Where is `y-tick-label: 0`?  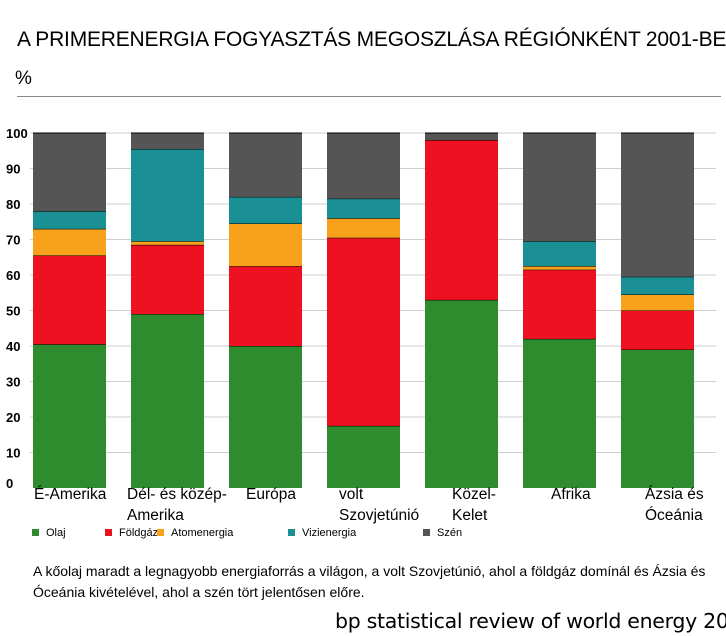
y-tick-label: 0 is located at coordinates (9, 483).